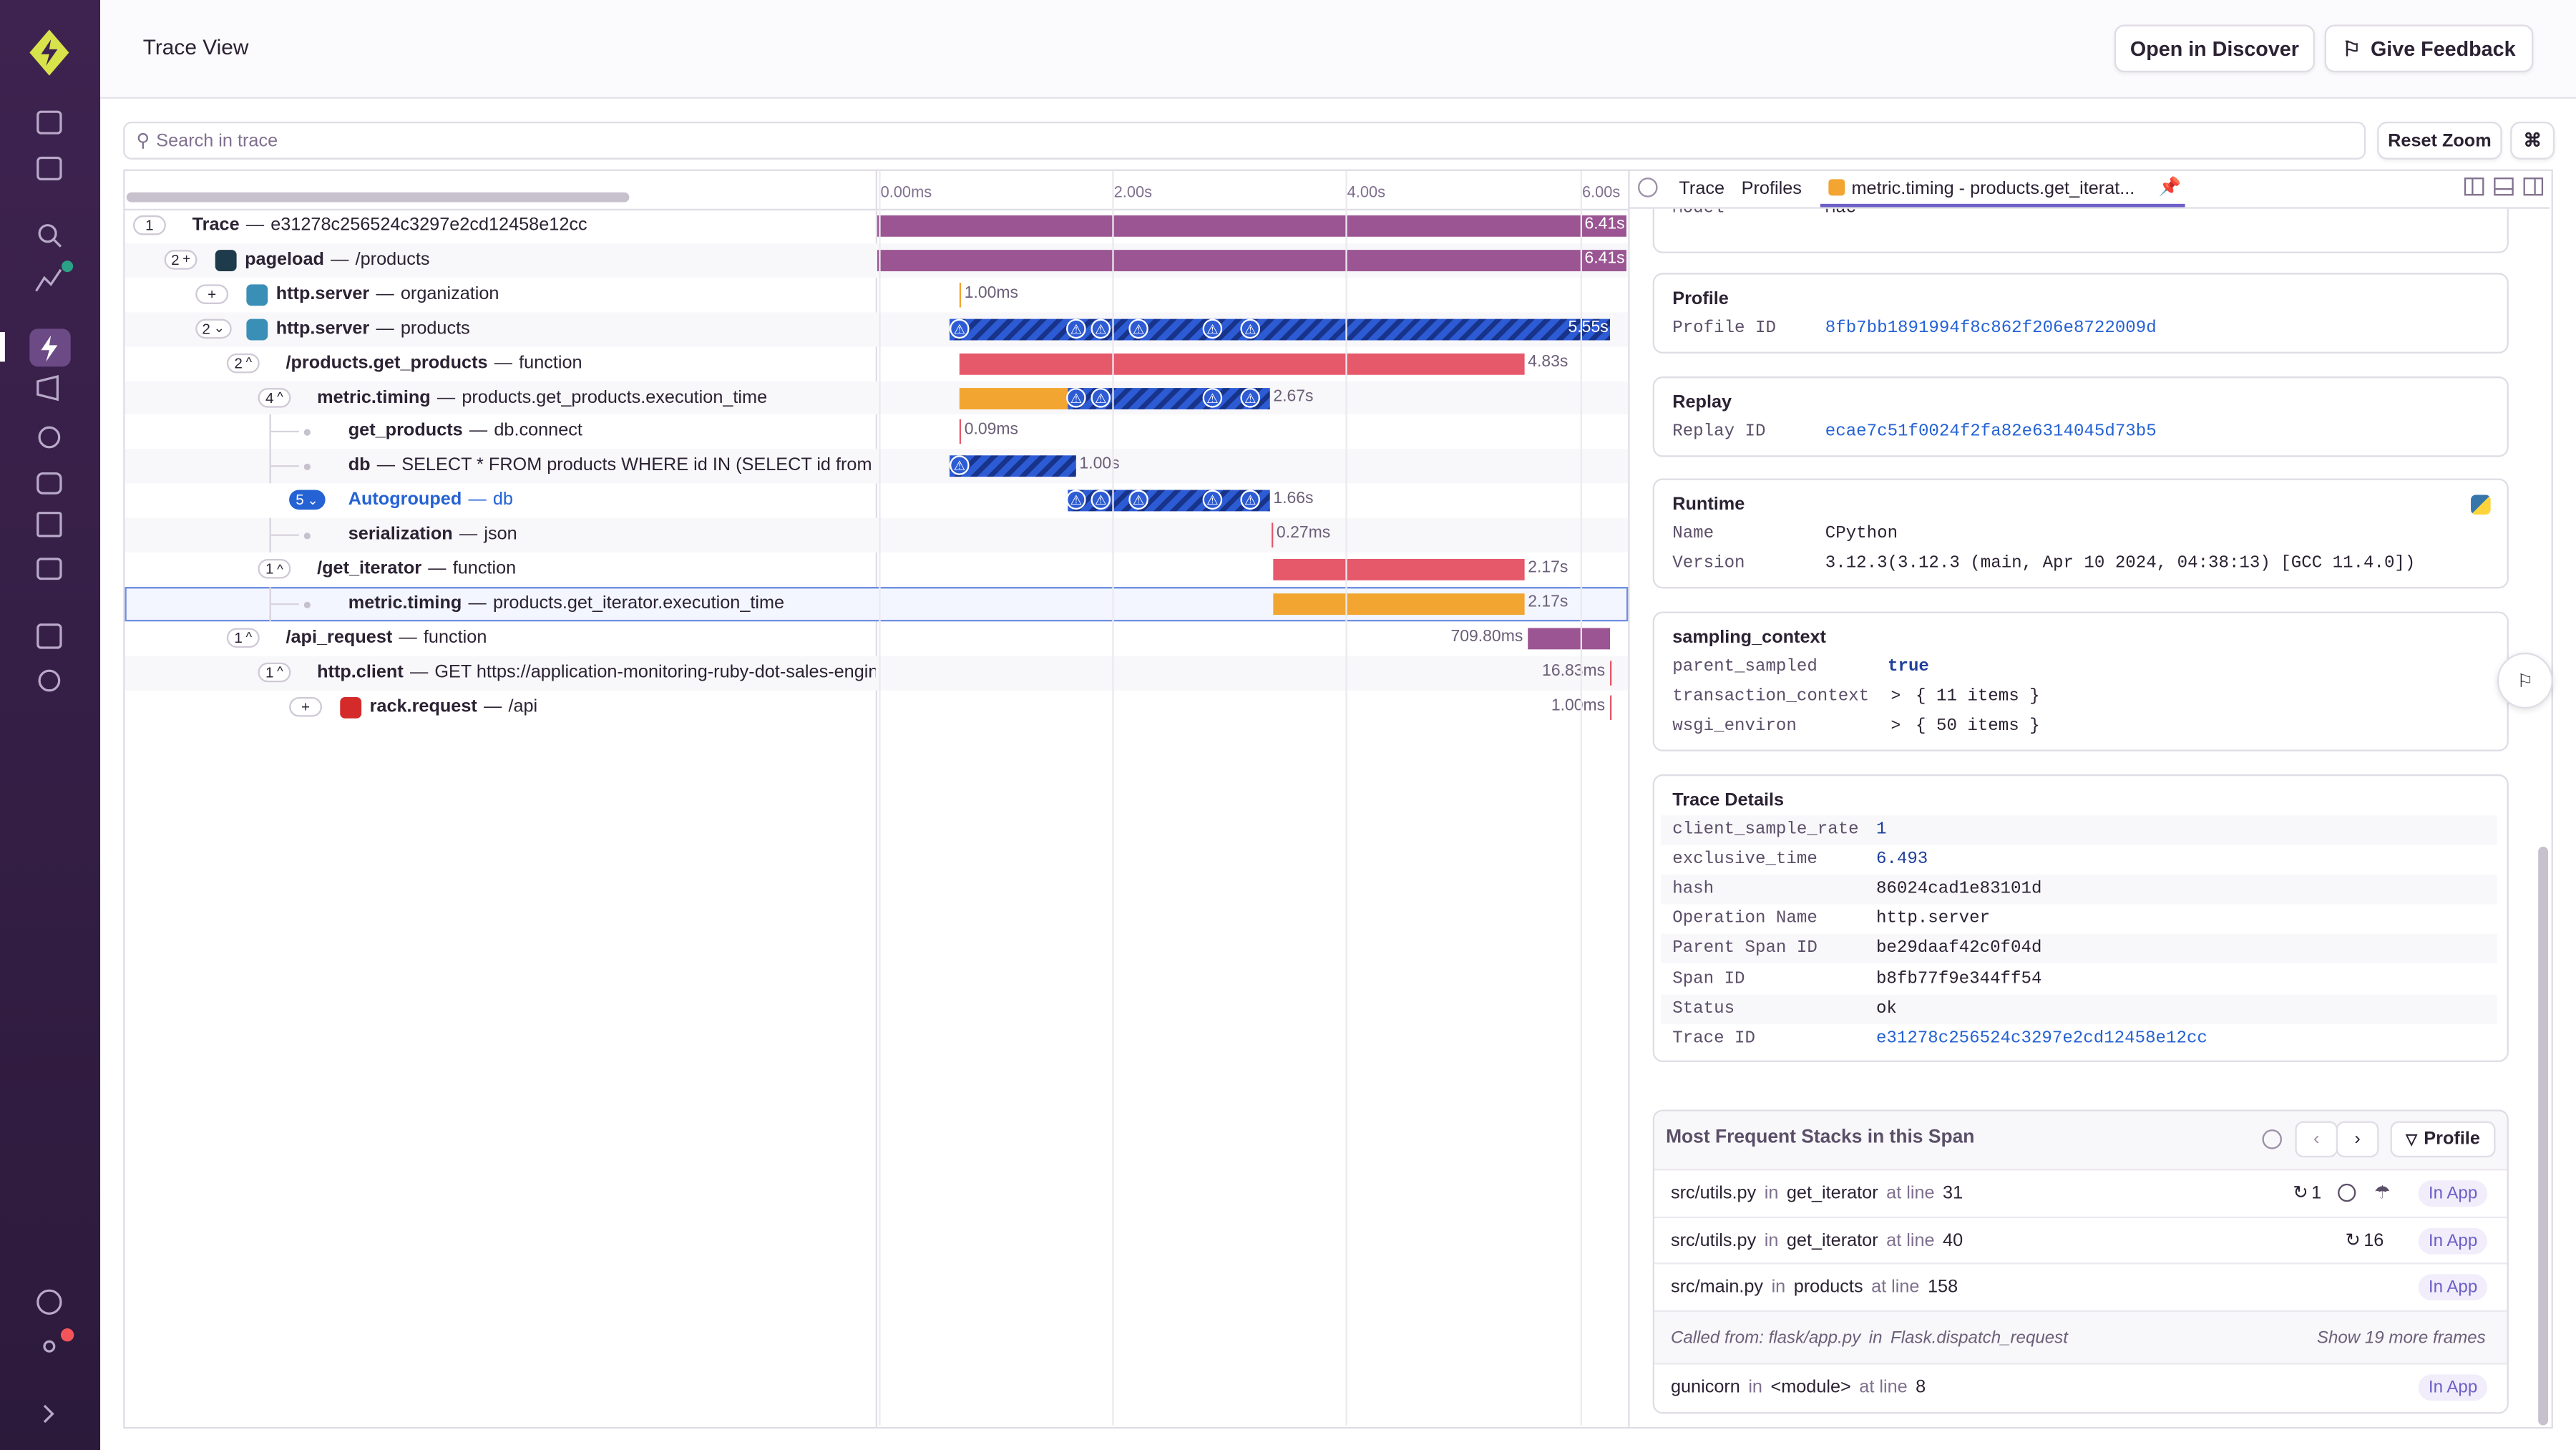  I want to click on span-row: 1 ^ /api_request — function 709.80ms, so click(876, 638).